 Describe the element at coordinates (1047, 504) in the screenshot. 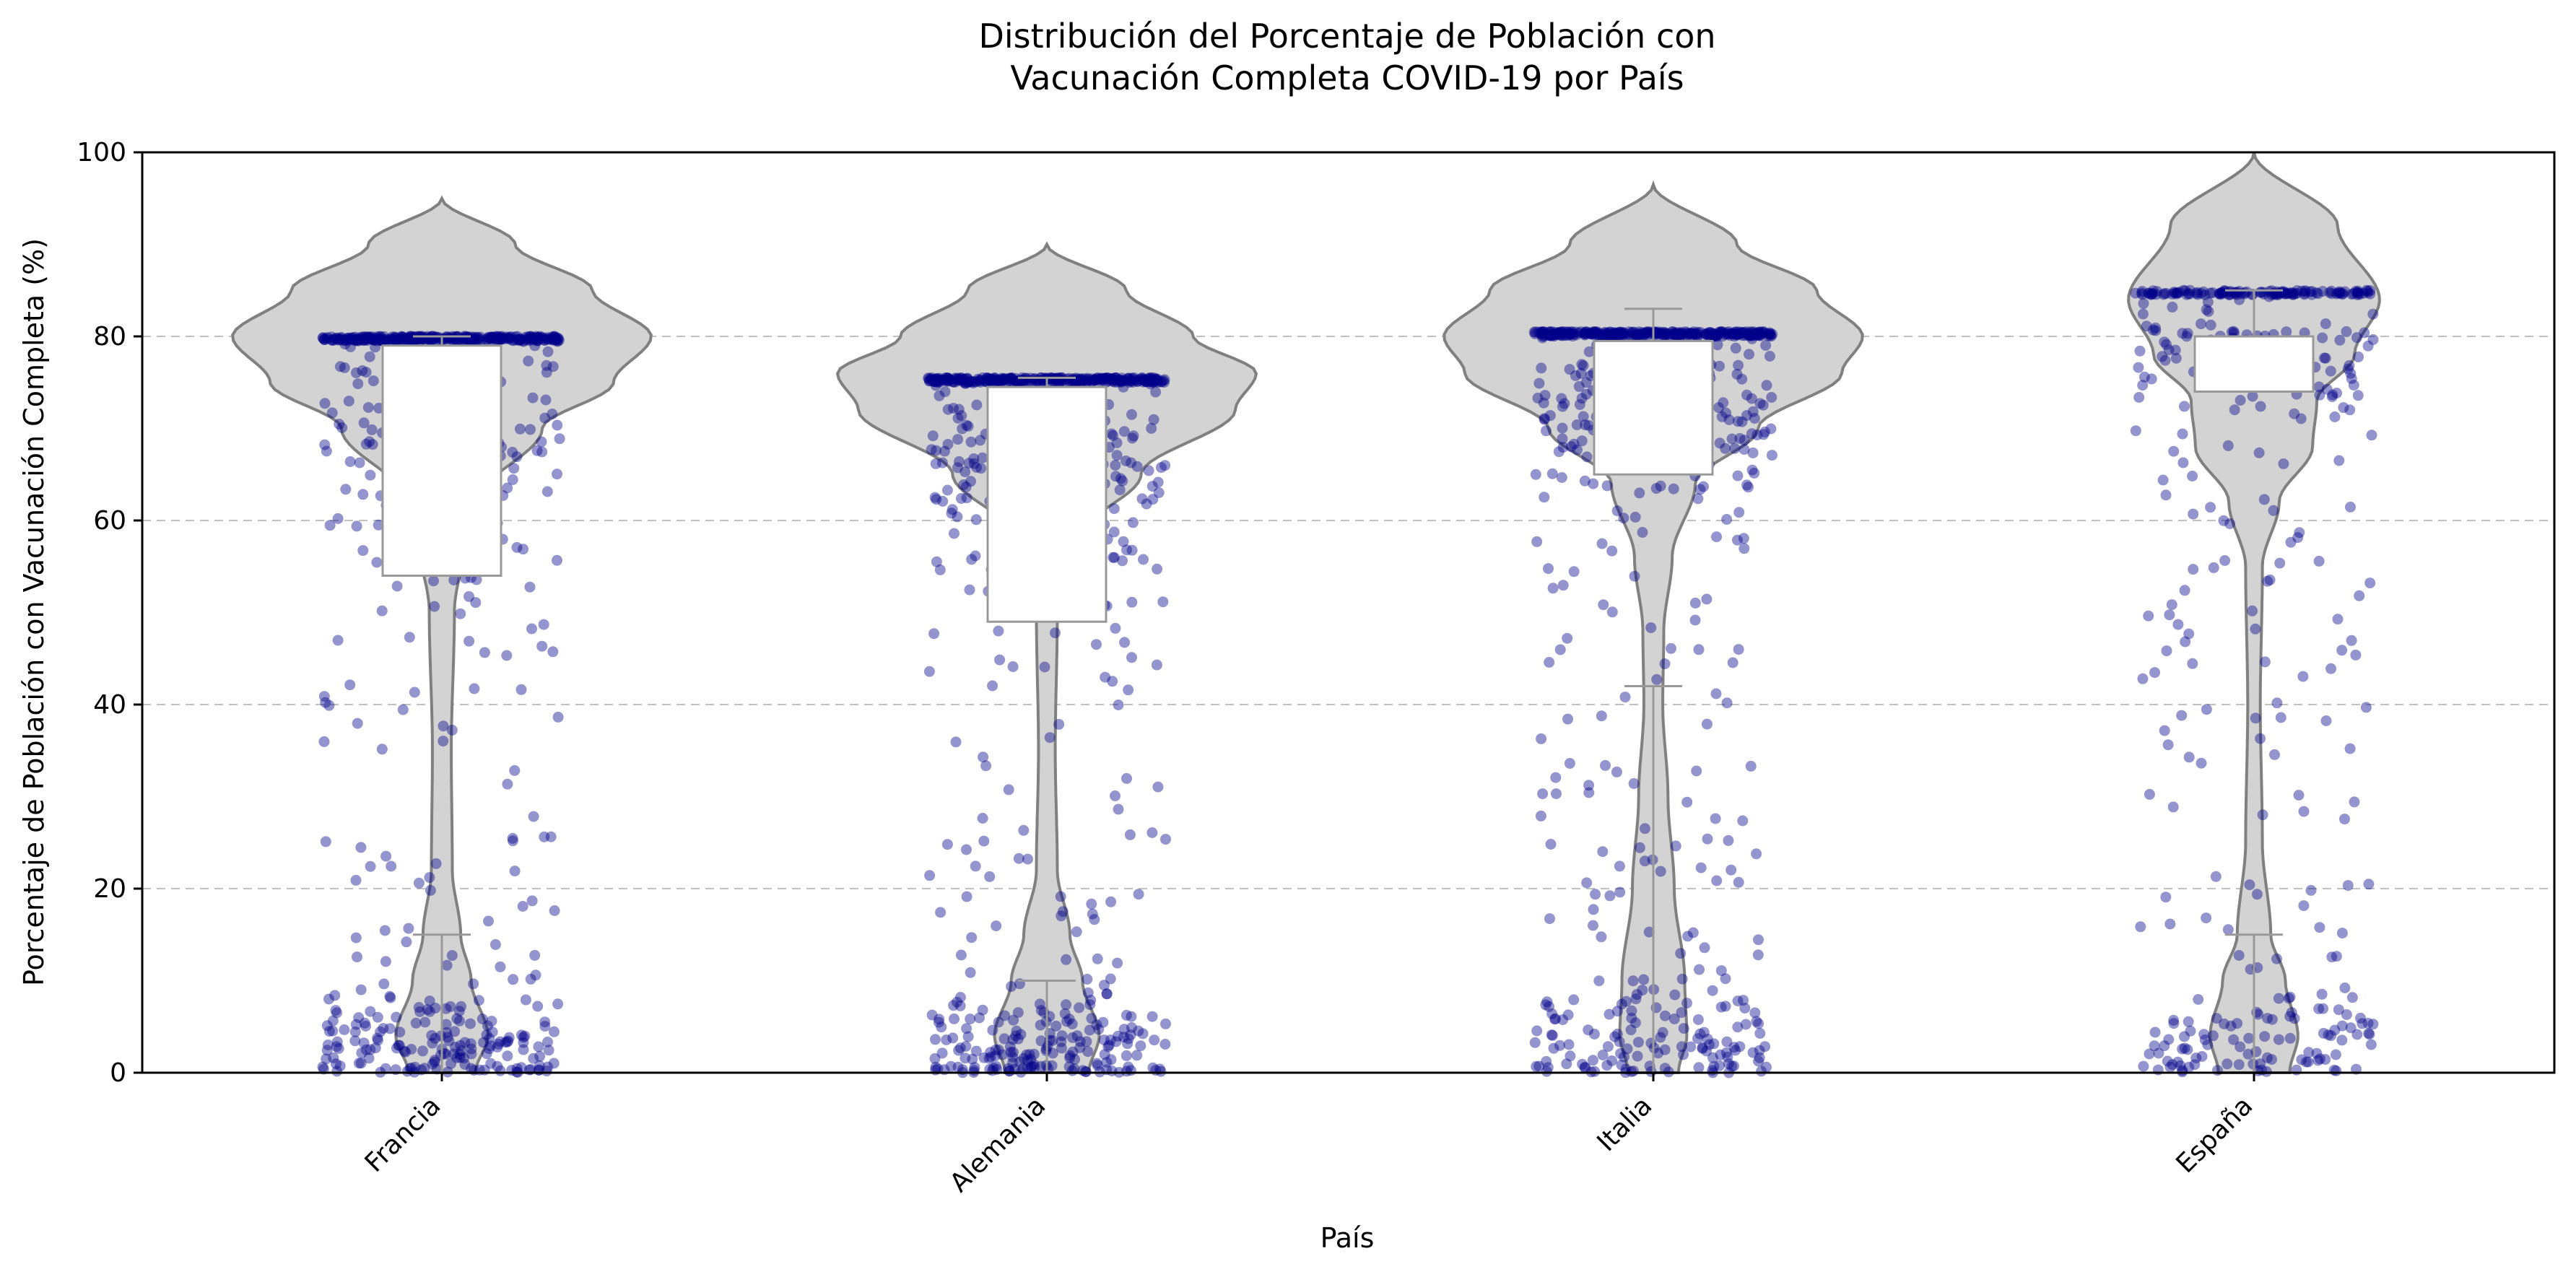

I see `box-body` at that location.